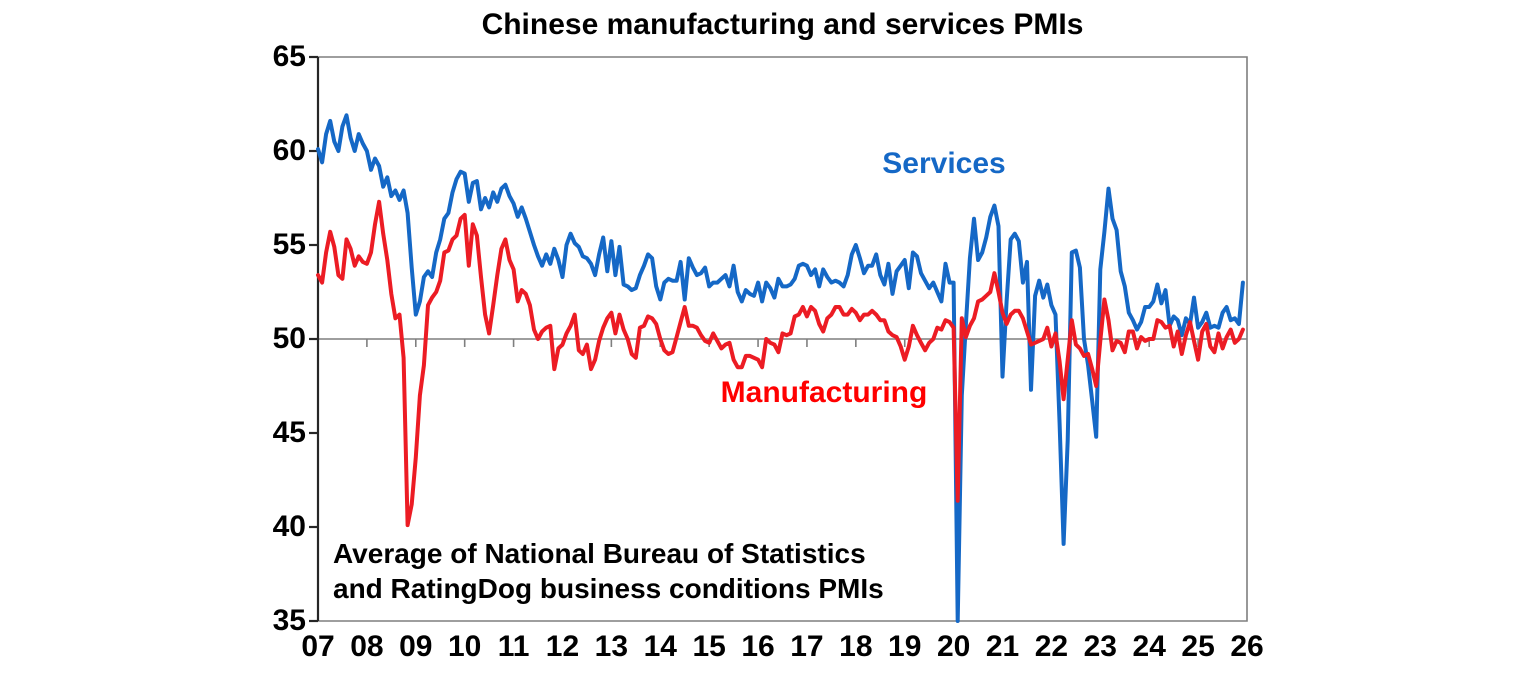 This screenshot has width=1536, height=680. I want to click on y-axis-label: 60, so click(289, 150).